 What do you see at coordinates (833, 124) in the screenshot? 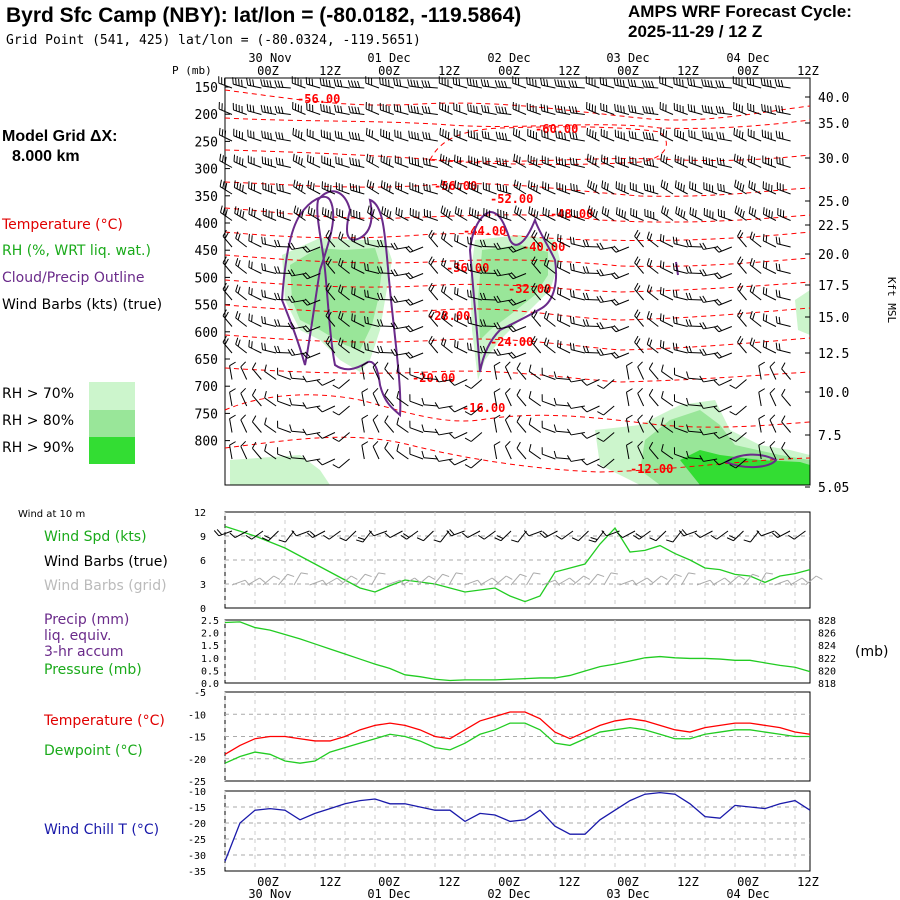
I see `height-tick-label: 35.0` at bounding box center [833, 124].